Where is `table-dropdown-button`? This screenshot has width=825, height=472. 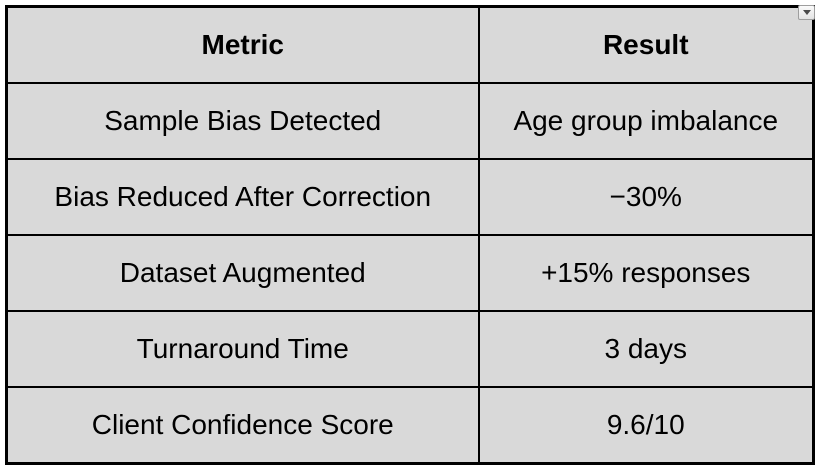 table-dropdown-button is located at coordinates (806, 12).